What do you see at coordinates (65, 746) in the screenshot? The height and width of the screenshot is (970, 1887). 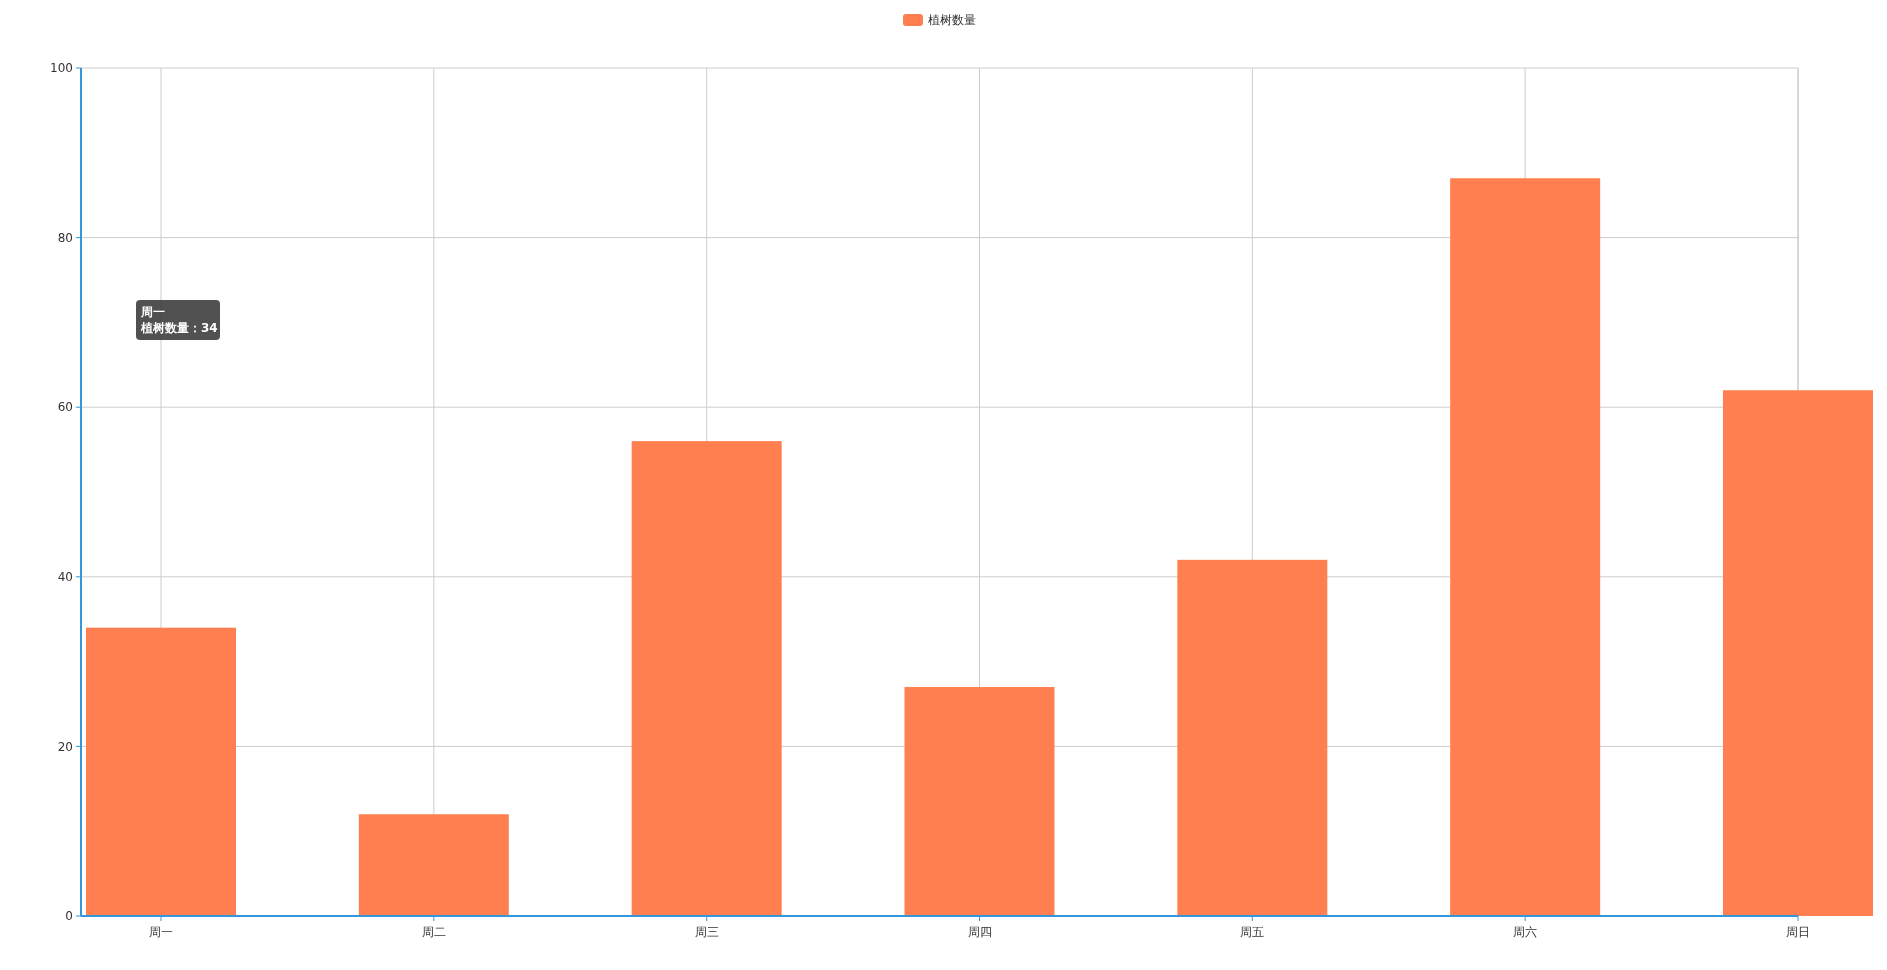 I see `y-tick-label: 20` at bounding box center [65, 746].